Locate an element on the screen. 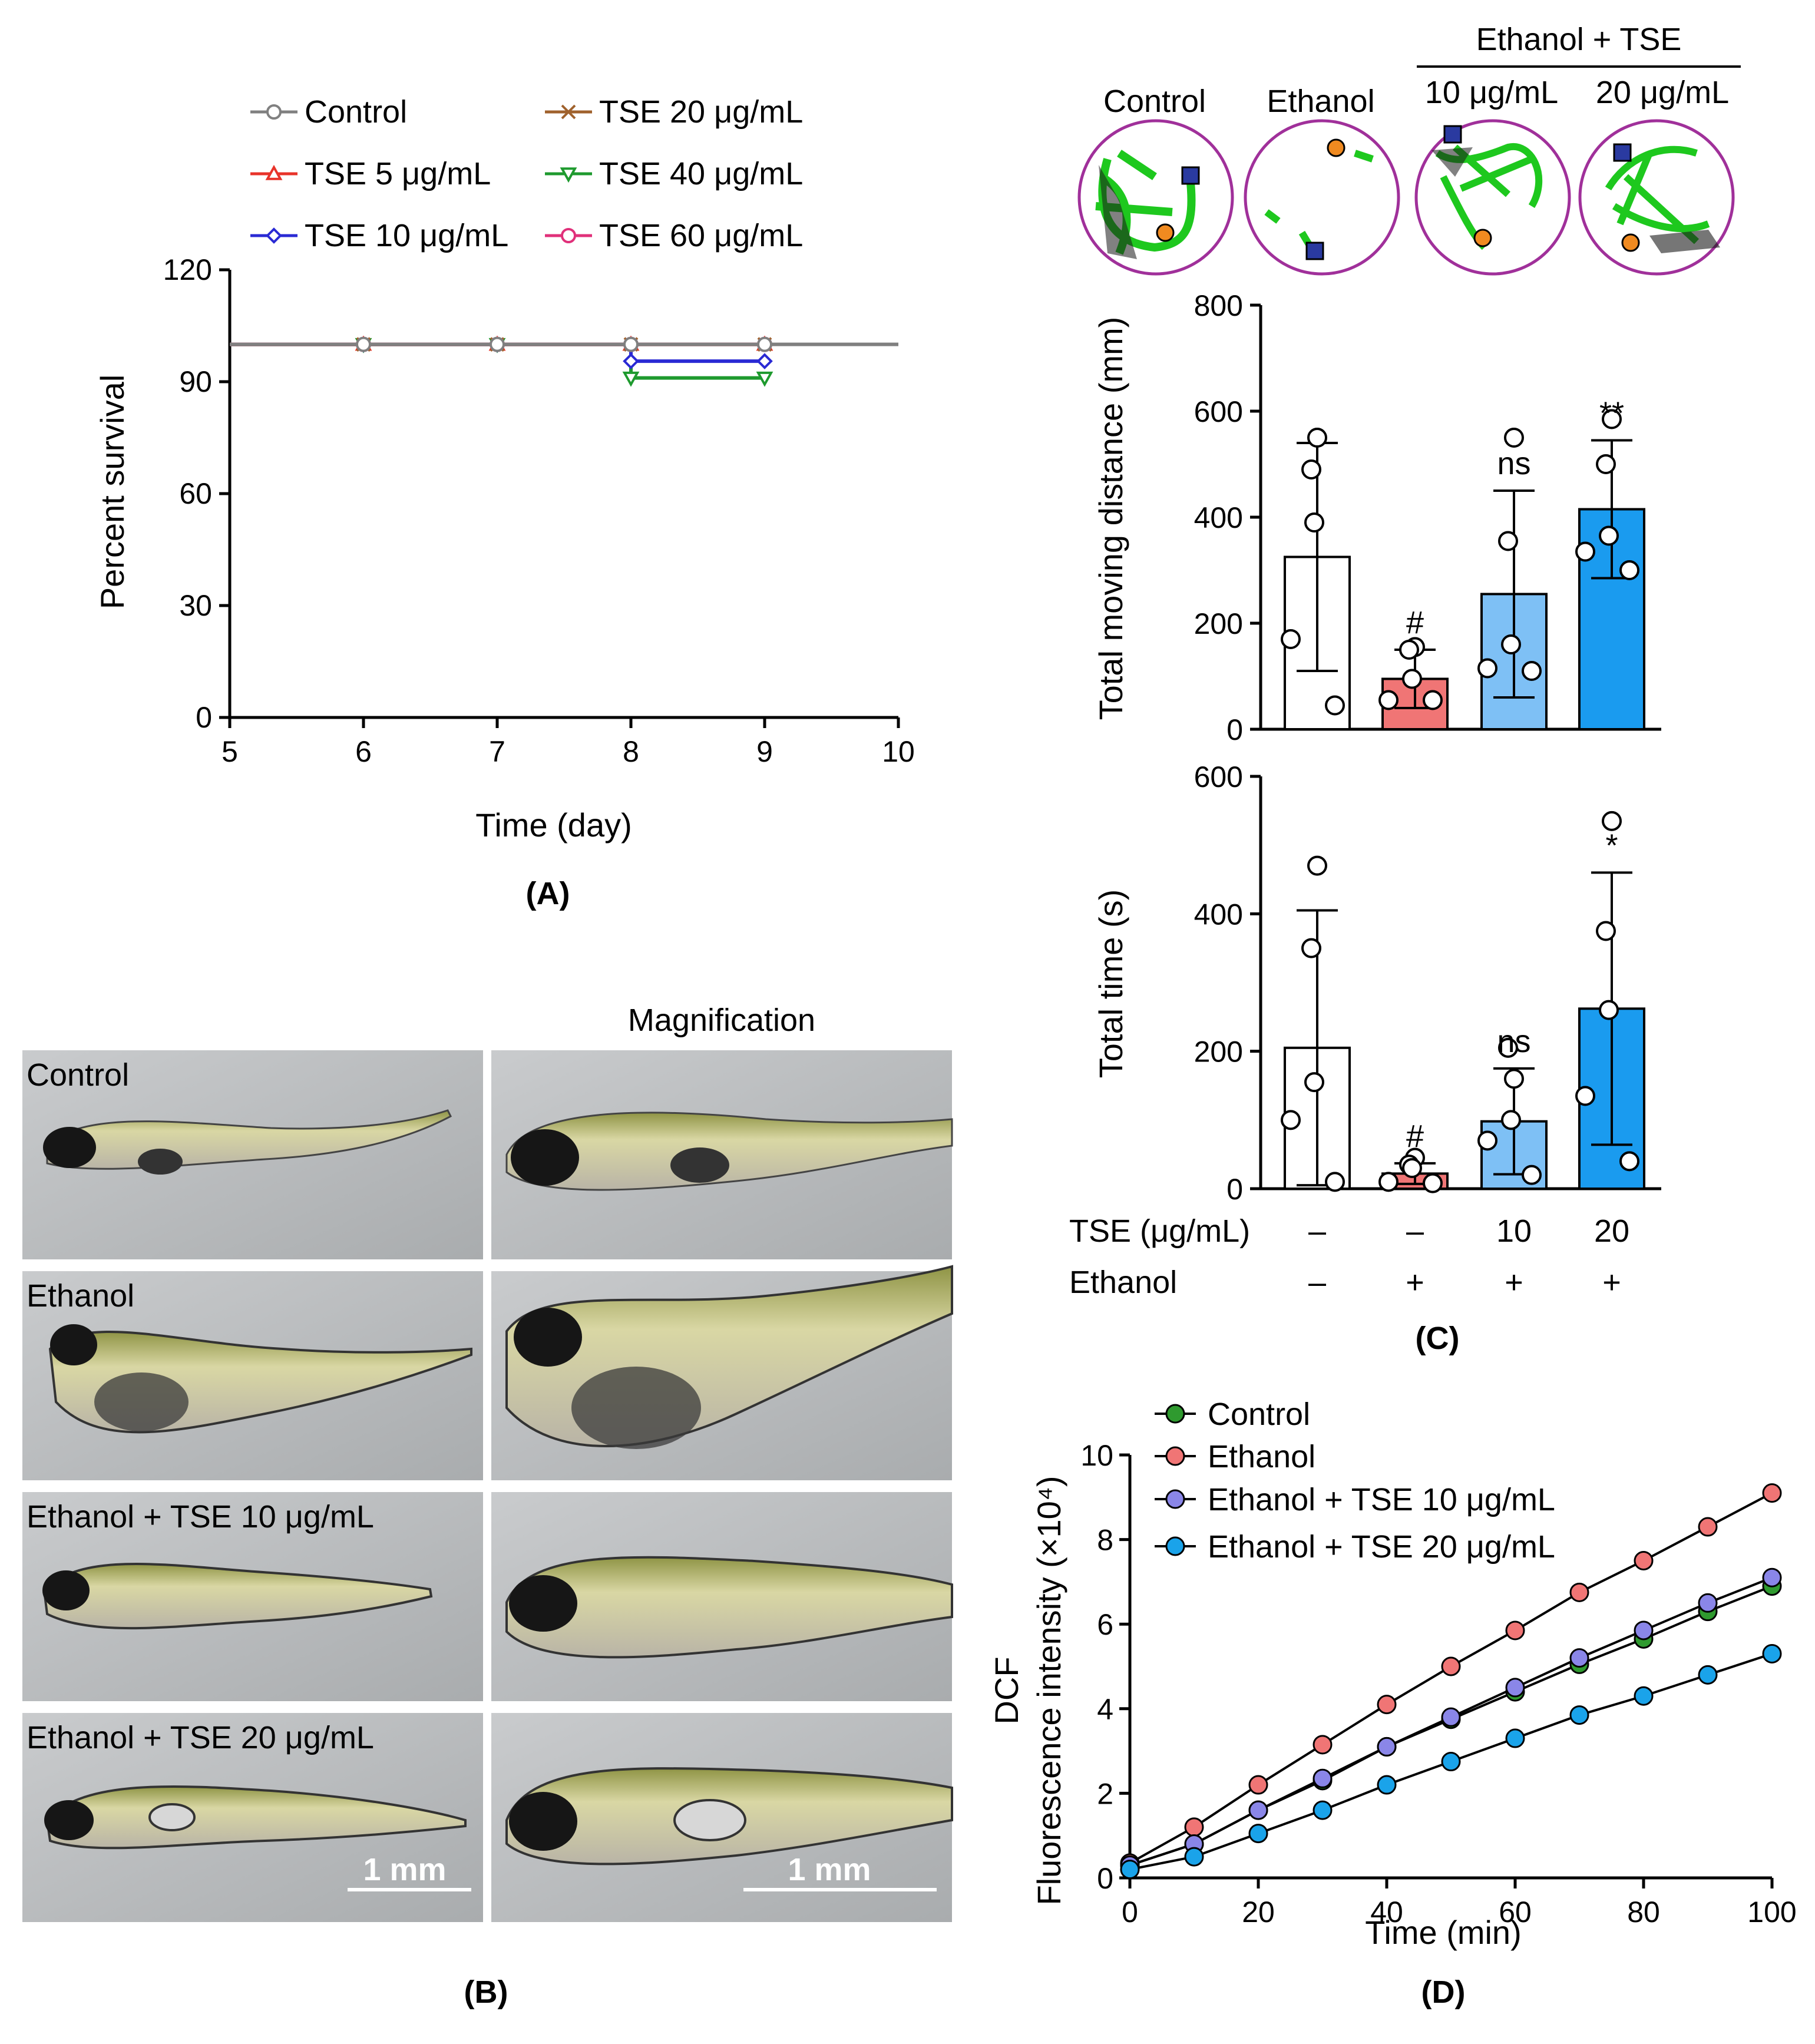 This screenshot has width=1815, height=2044. panel-a-label: (A) is located at coordinates (548, 893).